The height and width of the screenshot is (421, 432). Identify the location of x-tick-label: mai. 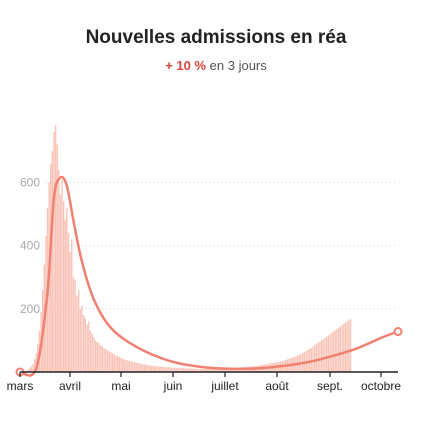
(120, 386).